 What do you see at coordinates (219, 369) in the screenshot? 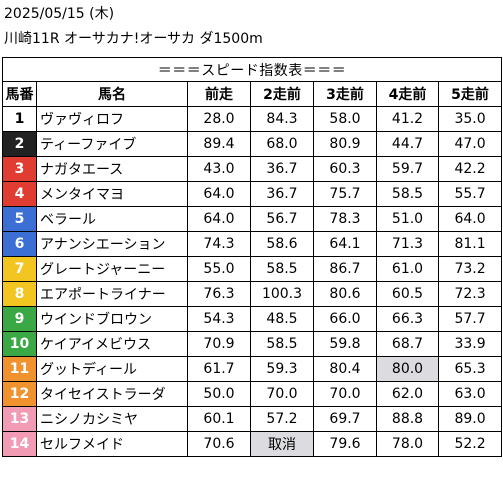
I see `speed-index-cell: 61.7` at bounding box center [219, 369].